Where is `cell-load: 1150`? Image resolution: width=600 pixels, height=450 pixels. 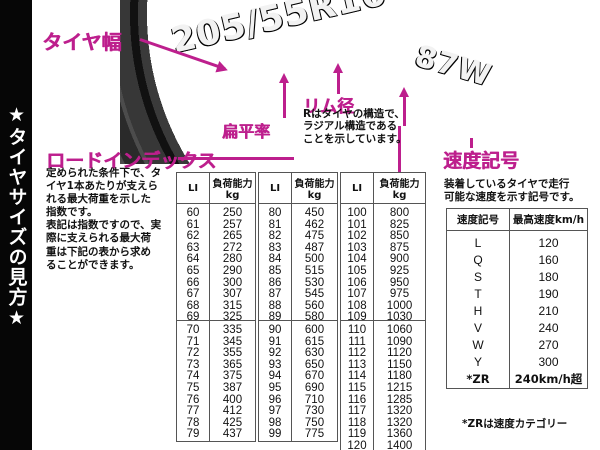 cell-load: 1150 is located at coordinates (399, 364).